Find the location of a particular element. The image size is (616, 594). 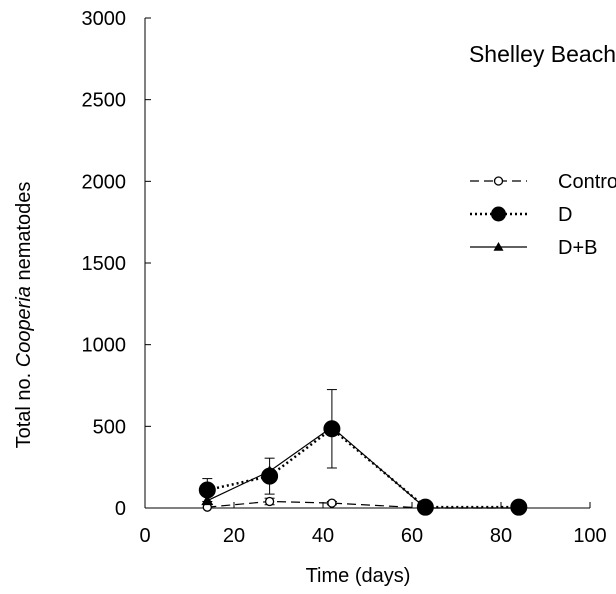

x-tick-label: 60 is located at coordinates (412, 536).